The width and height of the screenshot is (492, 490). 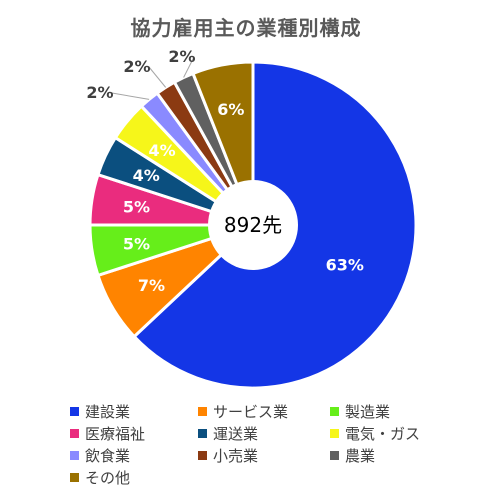 I want to click on center-label: 892先, so click(x=253, y=225).